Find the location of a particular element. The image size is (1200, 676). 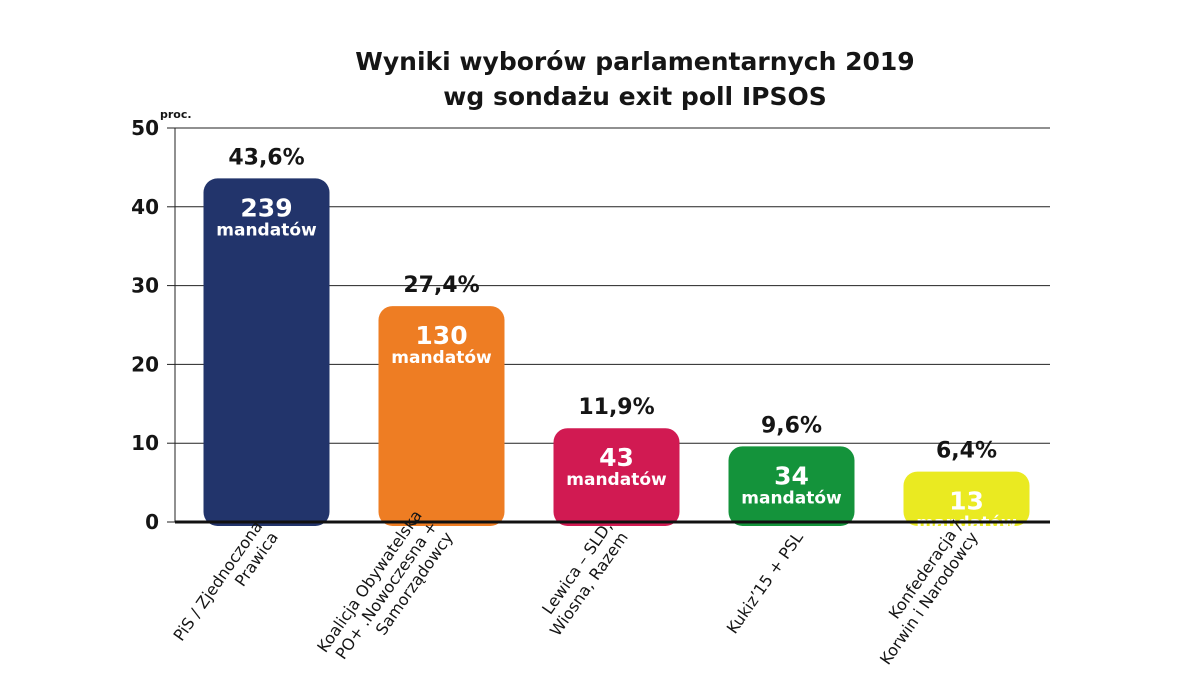

y-tick-label: 40 is located at coordinates (145, 207).